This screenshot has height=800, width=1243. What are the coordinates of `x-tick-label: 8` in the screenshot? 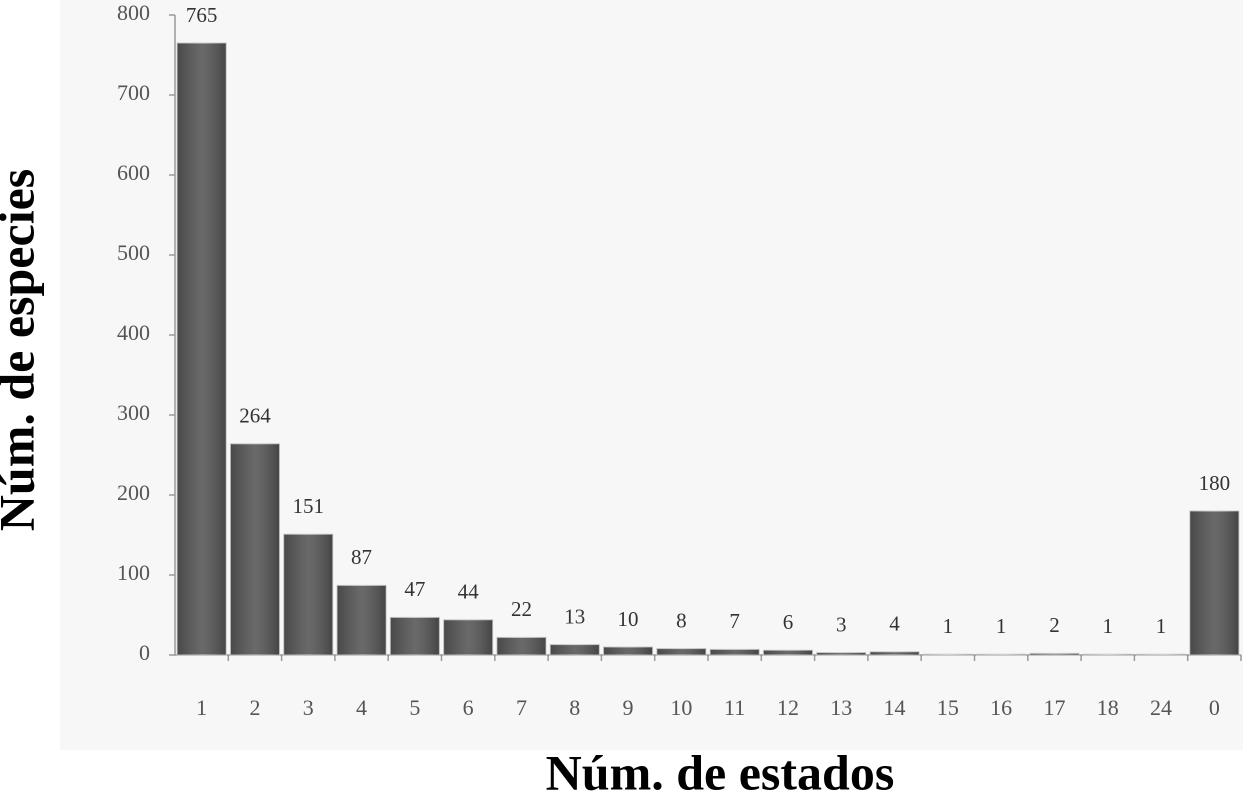 It's located at (574, 707).